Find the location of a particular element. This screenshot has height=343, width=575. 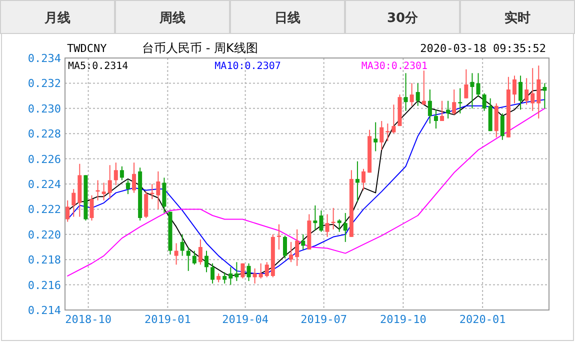

text: MA30:0.2301 is located at coordinates (394, 66).